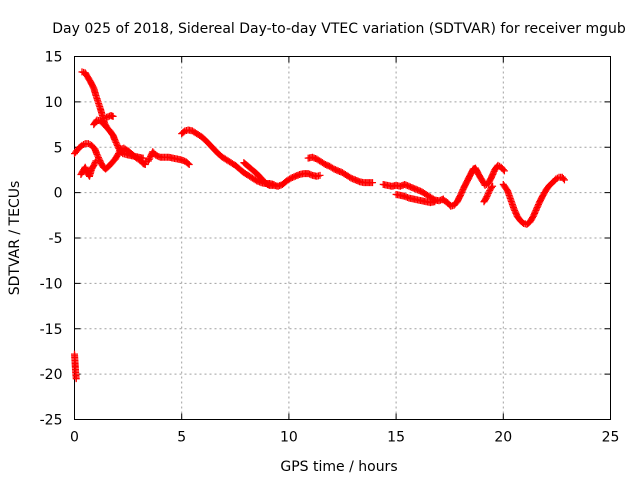 This screenshot has width=640, height=480. What do you see at coordinates (344, 438) in the screenshot?
I see `x-axis-tick-labels: 0 5 10 15 20 25` at bounding box center [344, 438].